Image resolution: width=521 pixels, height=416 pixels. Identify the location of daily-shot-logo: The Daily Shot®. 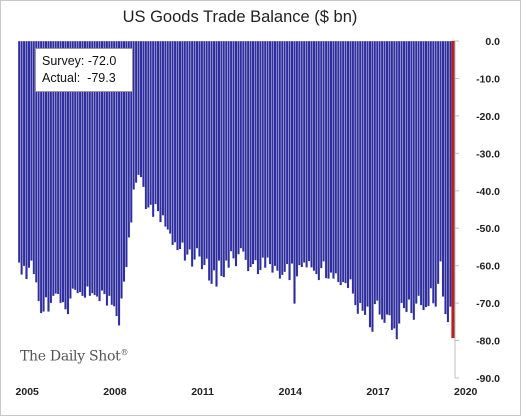
(74, 356).